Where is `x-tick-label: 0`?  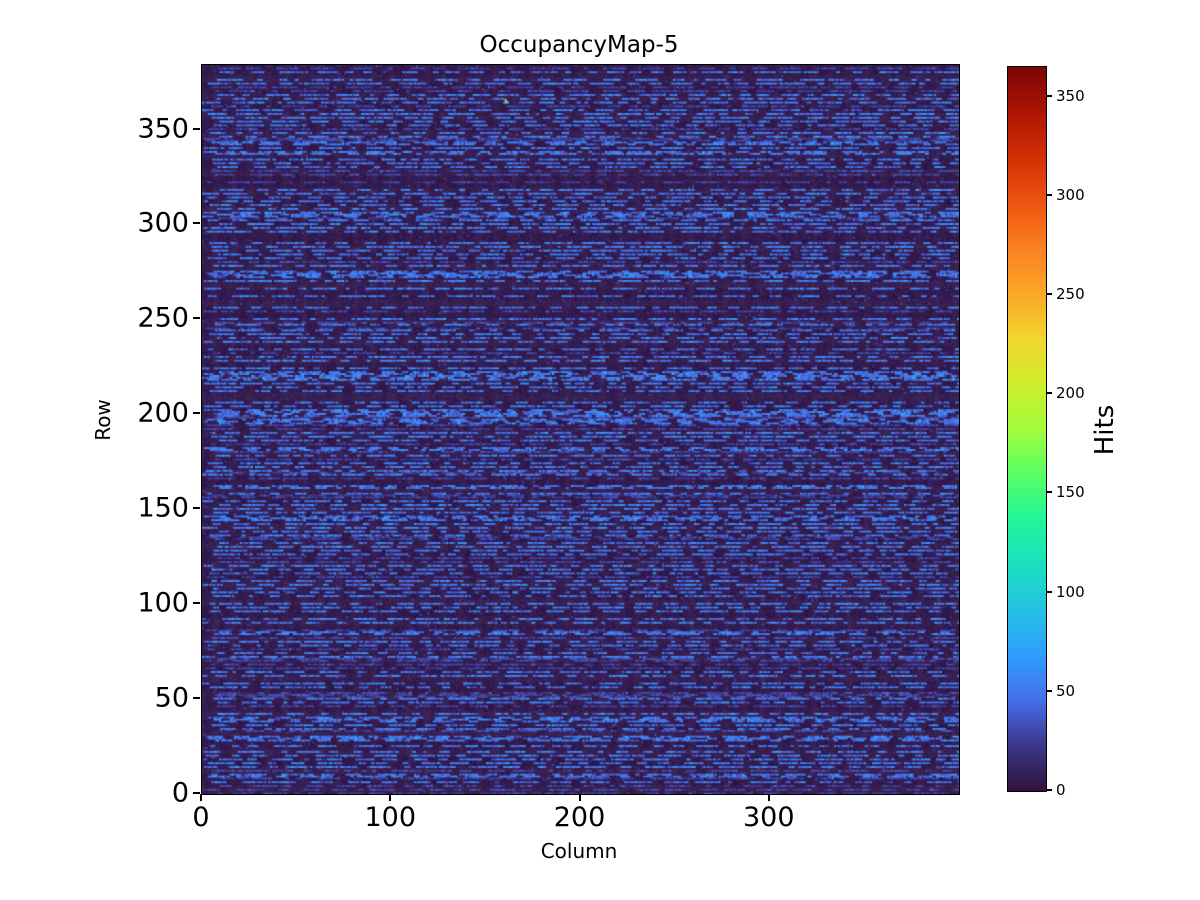
x-tick-label: 0 is located at coordinates (201, 817).